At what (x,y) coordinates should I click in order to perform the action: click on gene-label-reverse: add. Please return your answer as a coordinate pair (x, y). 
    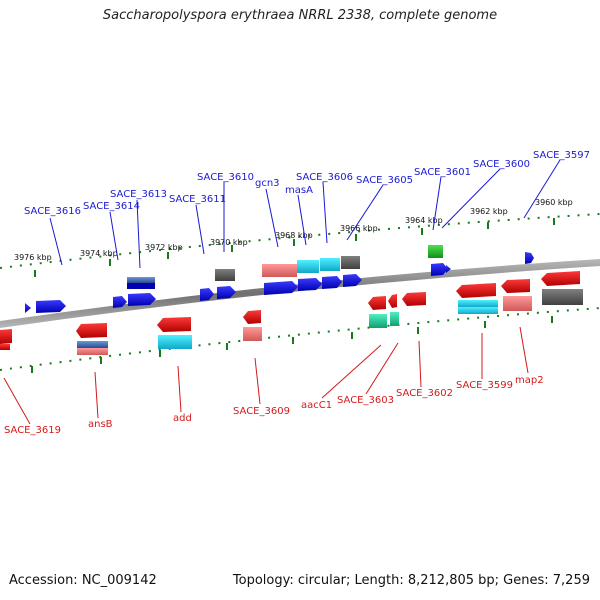
    Looking at the image, I should click on (182, 418).